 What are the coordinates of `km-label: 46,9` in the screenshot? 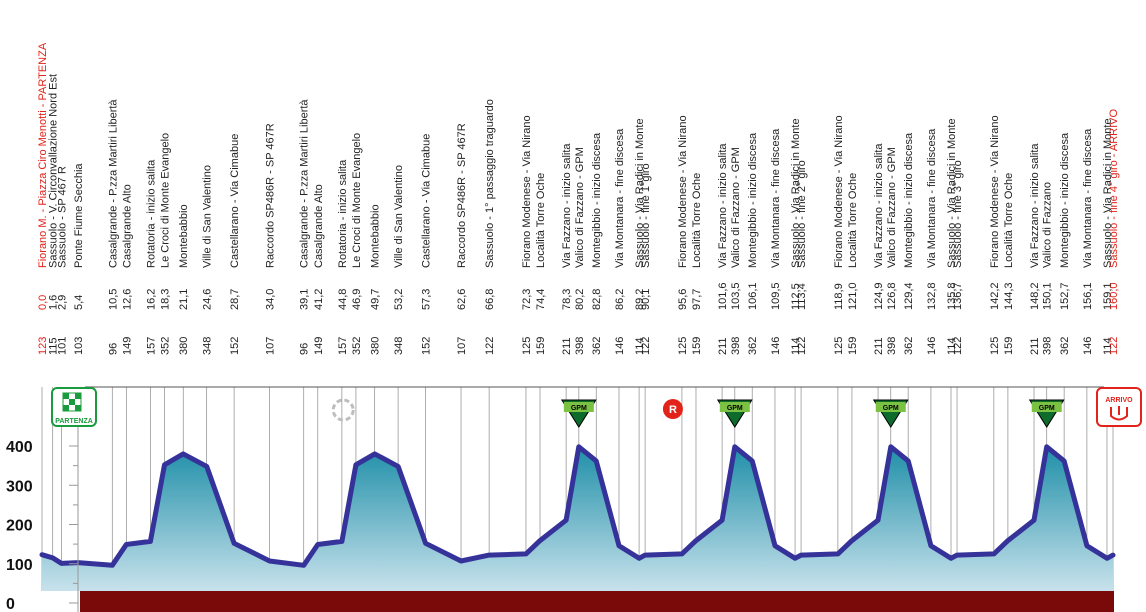 It's located at (357, 299).